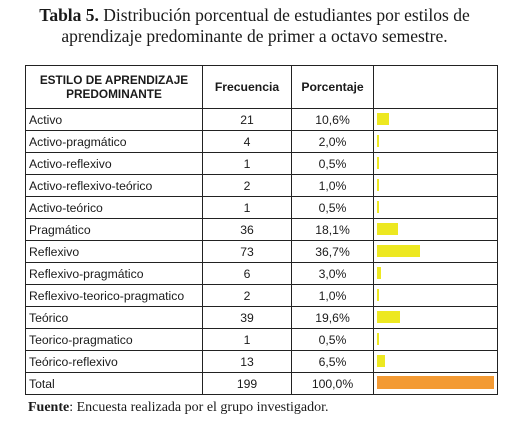  What do you see at coordinates (114, 273) in the screenshot?
I see `learning-style-cell: Reflexivo-pragmático` at bounding box center [114, 273].